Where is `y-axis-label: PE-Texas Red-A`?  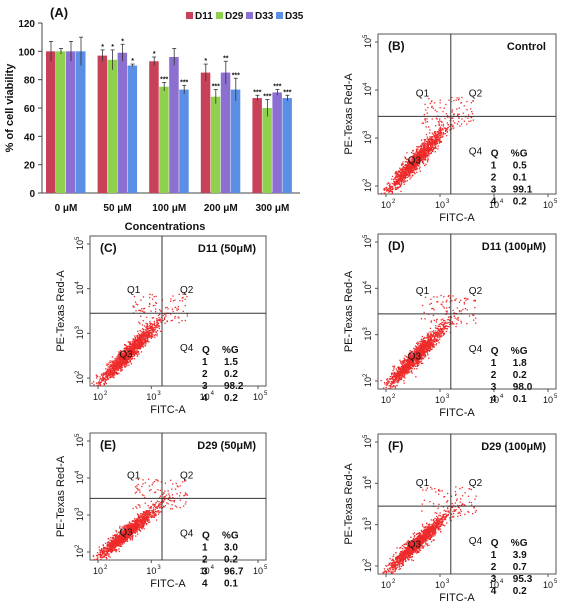
y-axis-label: PE-Texas Red-A is located at coordinates (61, 311).